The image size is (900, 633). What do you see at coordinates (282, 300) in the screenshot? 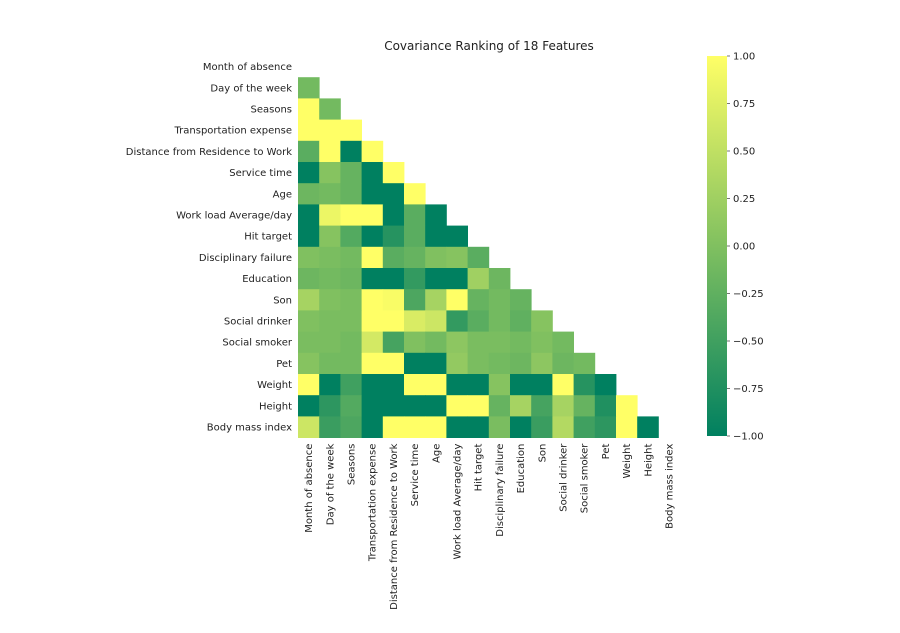
I see `y-tick-label: Son` at bounding box center [282, 300].